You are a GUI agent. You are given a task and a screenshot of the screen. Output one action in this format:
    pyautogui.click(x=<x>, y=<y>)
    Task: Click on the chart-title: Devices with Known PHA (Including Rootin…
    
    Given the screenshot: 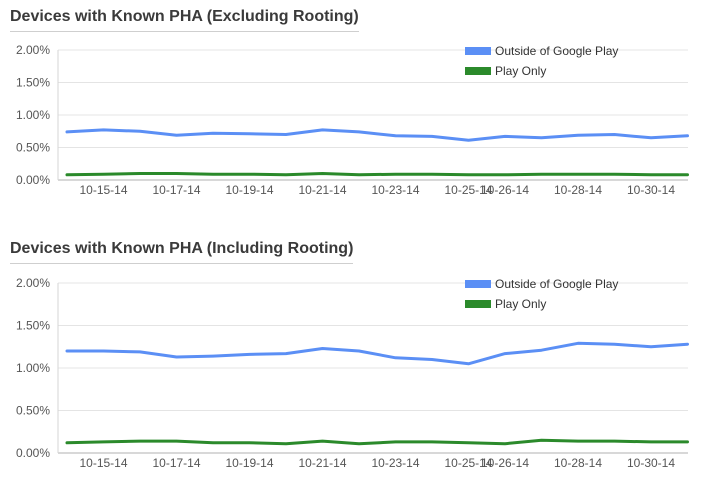 What is the action you would take?
    pyautogui.click(x=182, y=252)
    